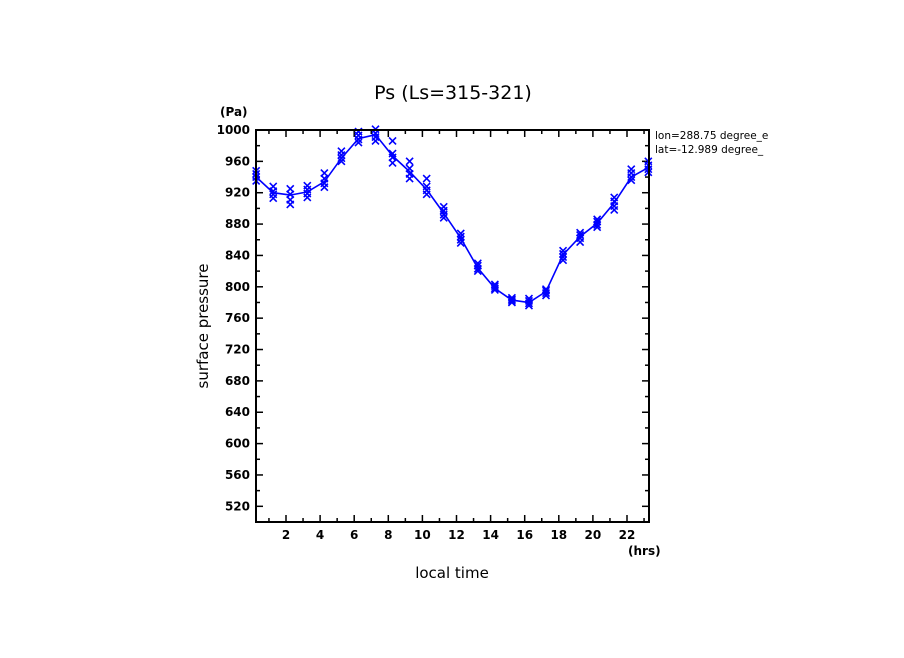  Describe the element at coordinates (286, 535) in the screenshot. I see `x-tick-label: 2` at that location.